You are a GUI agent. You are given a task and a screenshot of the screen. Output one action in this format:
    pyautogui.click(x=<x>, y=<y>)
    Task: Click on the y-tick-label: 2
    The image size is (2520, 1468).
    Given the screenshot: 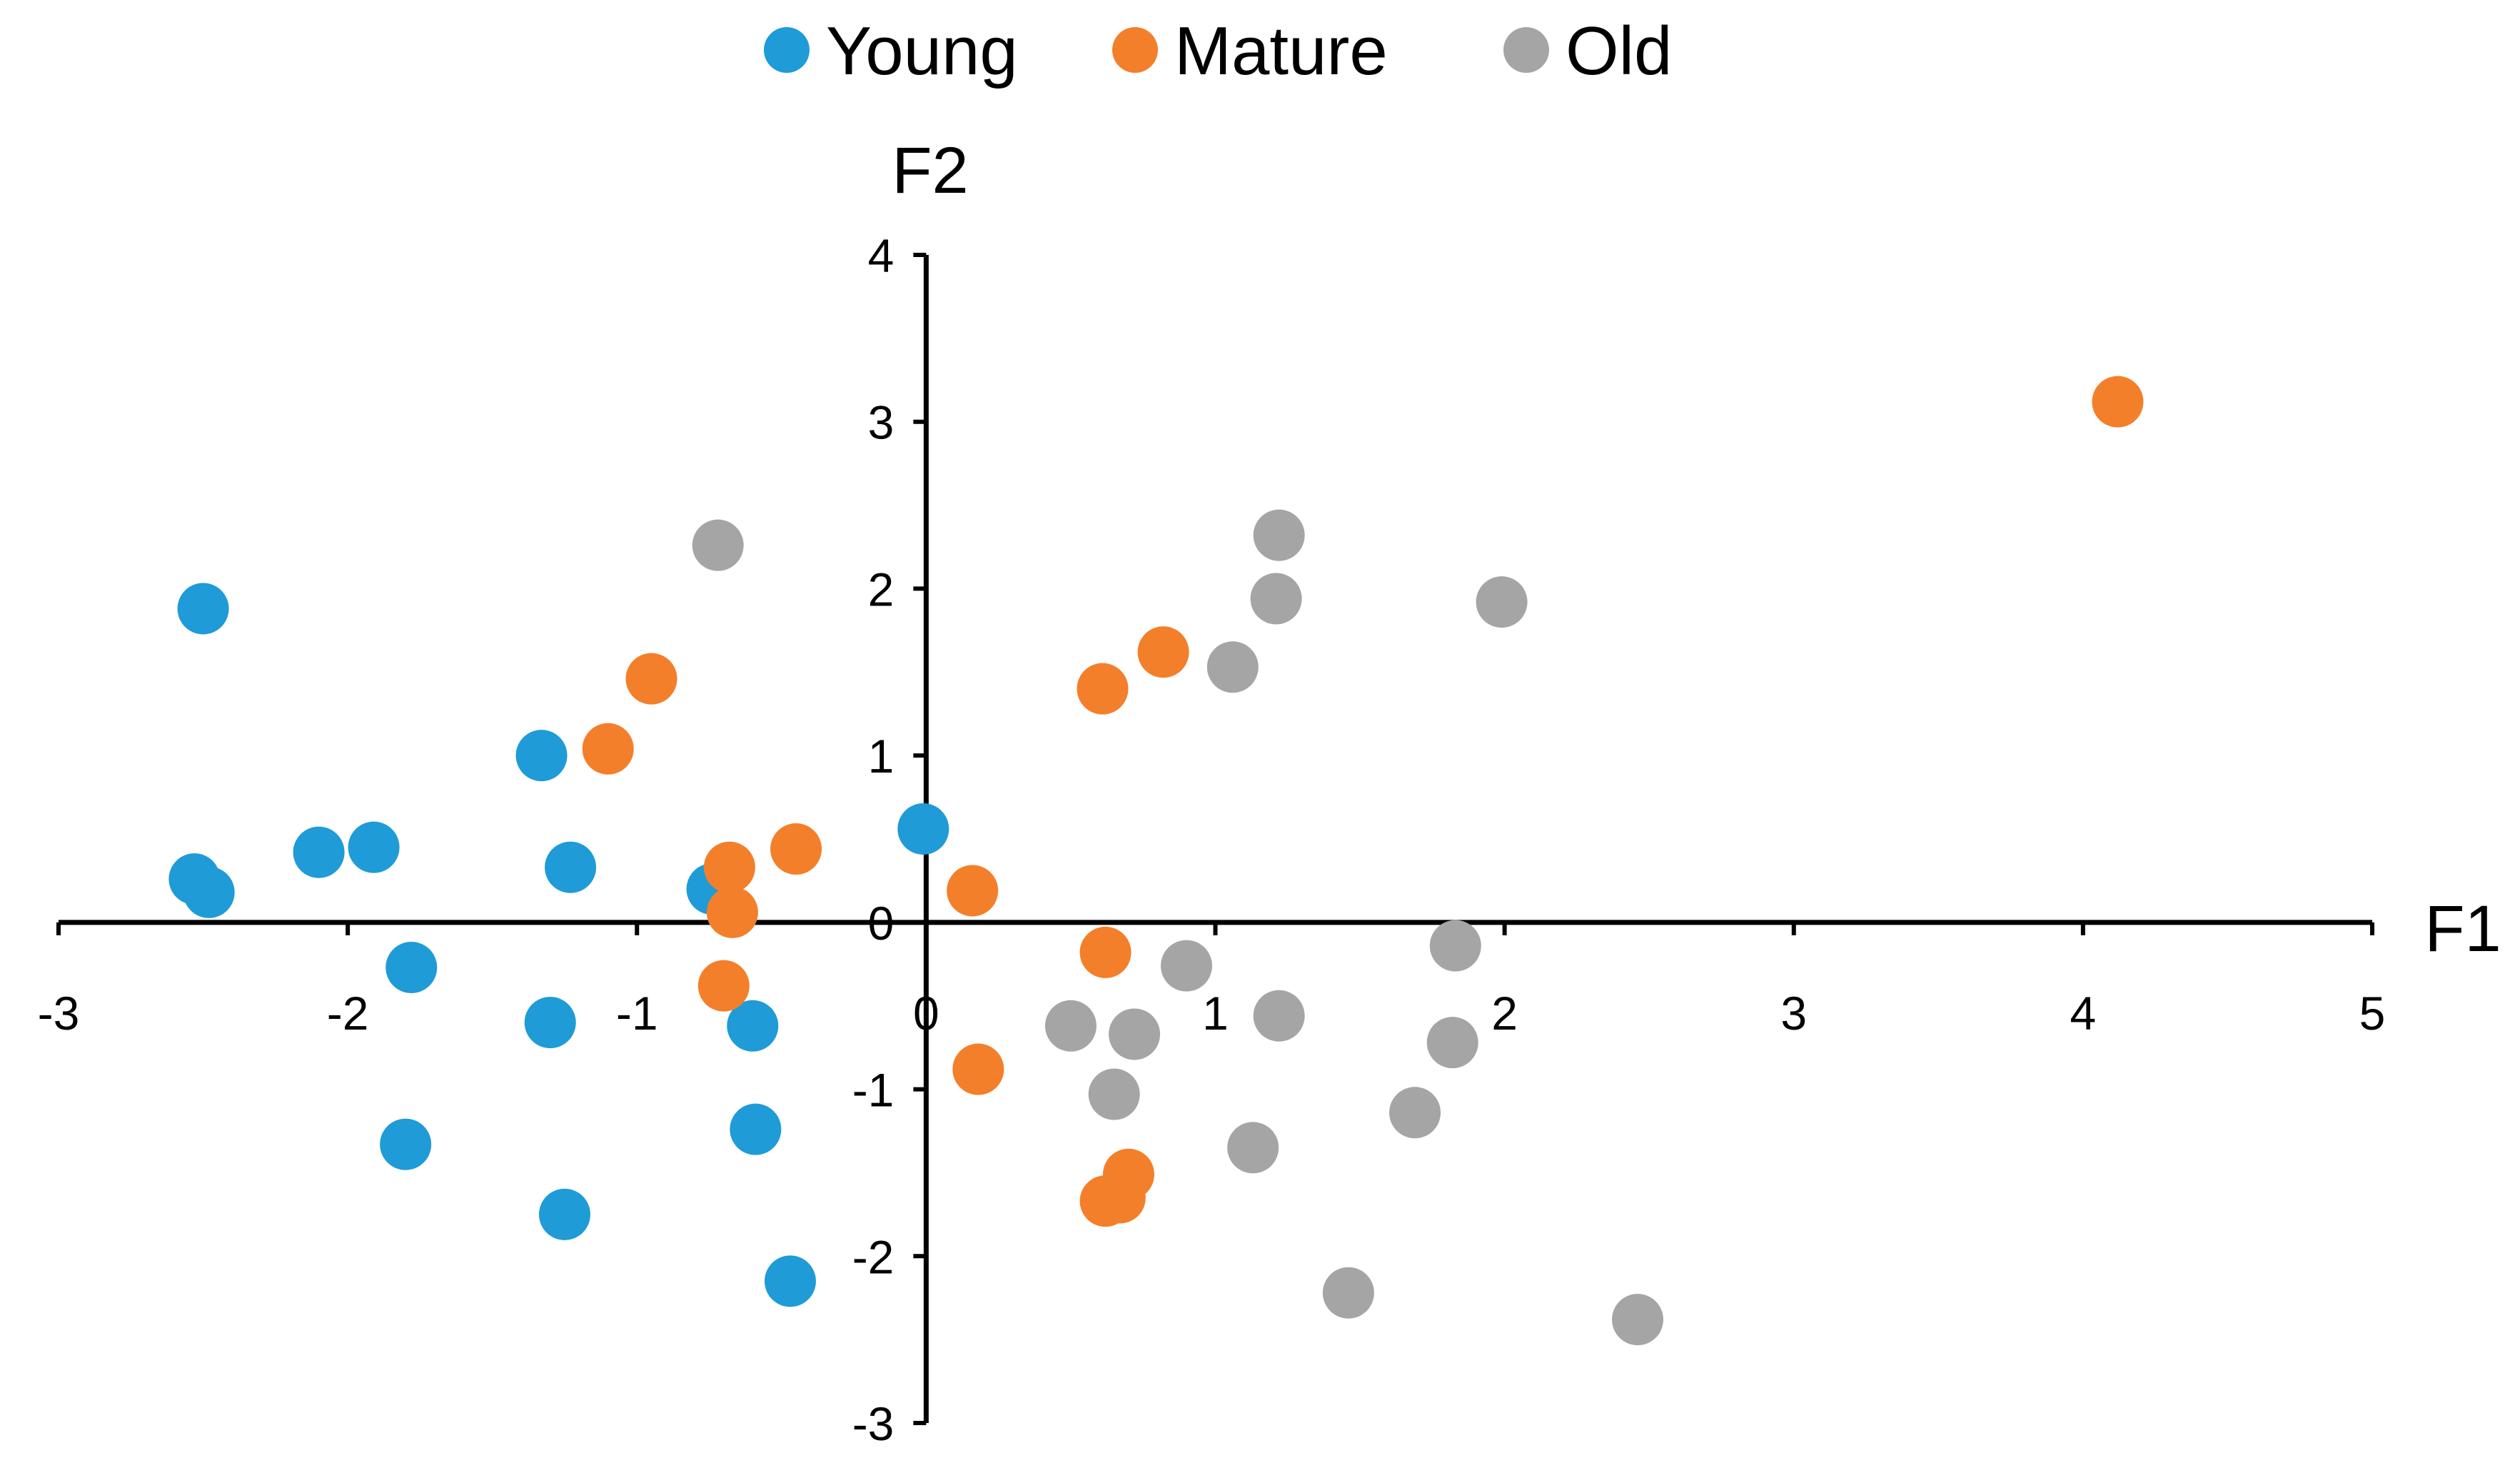 What is the action you would take?
    pyautogui.click(x=881, y=589)
    